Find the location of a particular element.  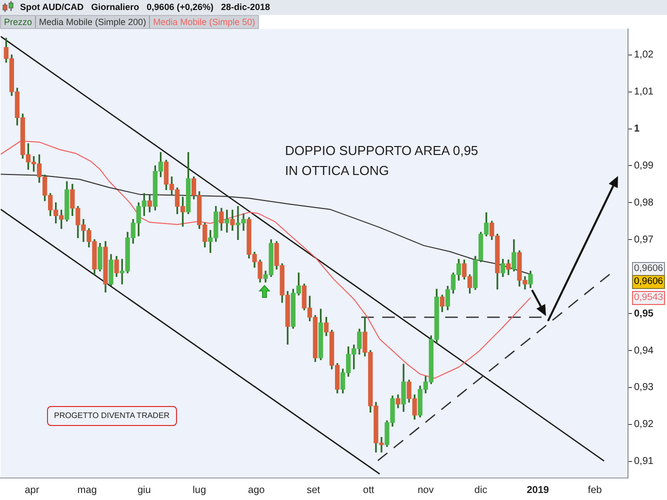

text: Media Mobile (Simple 50) is located at coordinates (203, 22).